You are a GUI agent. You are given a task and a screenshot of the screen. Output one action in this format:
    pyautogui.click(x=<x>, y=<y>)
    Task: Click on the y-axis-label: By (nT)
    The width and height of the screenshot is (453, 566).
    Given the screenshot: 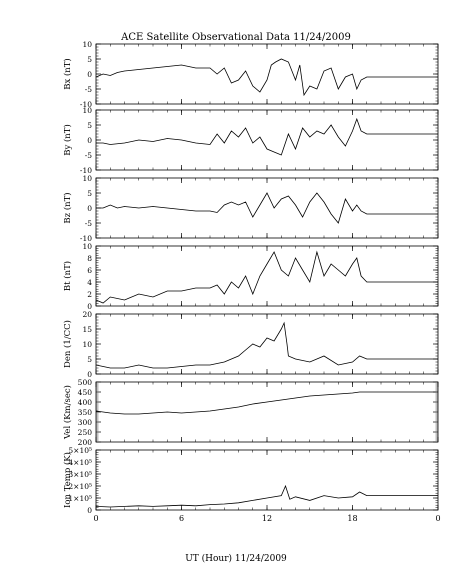 What is the action you would take?
    pyautogui.click(x=67, y=140)
    